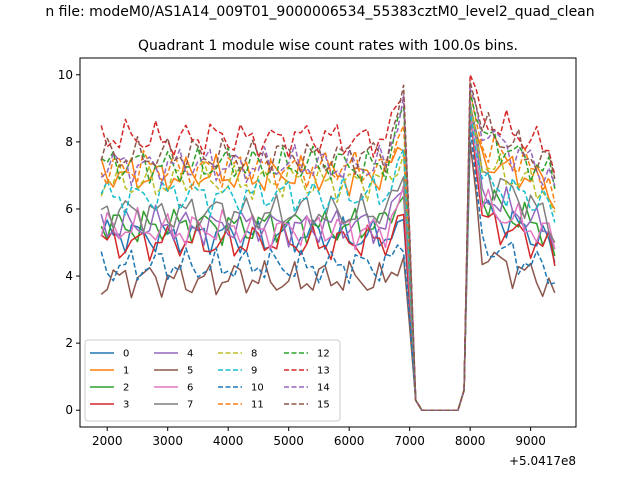 This screenshot has height=480, width=640. What do you see at coordinates (190, 354) in the screenshot?
I see `legend-label-4: 4` at bounding box center [190, 354].